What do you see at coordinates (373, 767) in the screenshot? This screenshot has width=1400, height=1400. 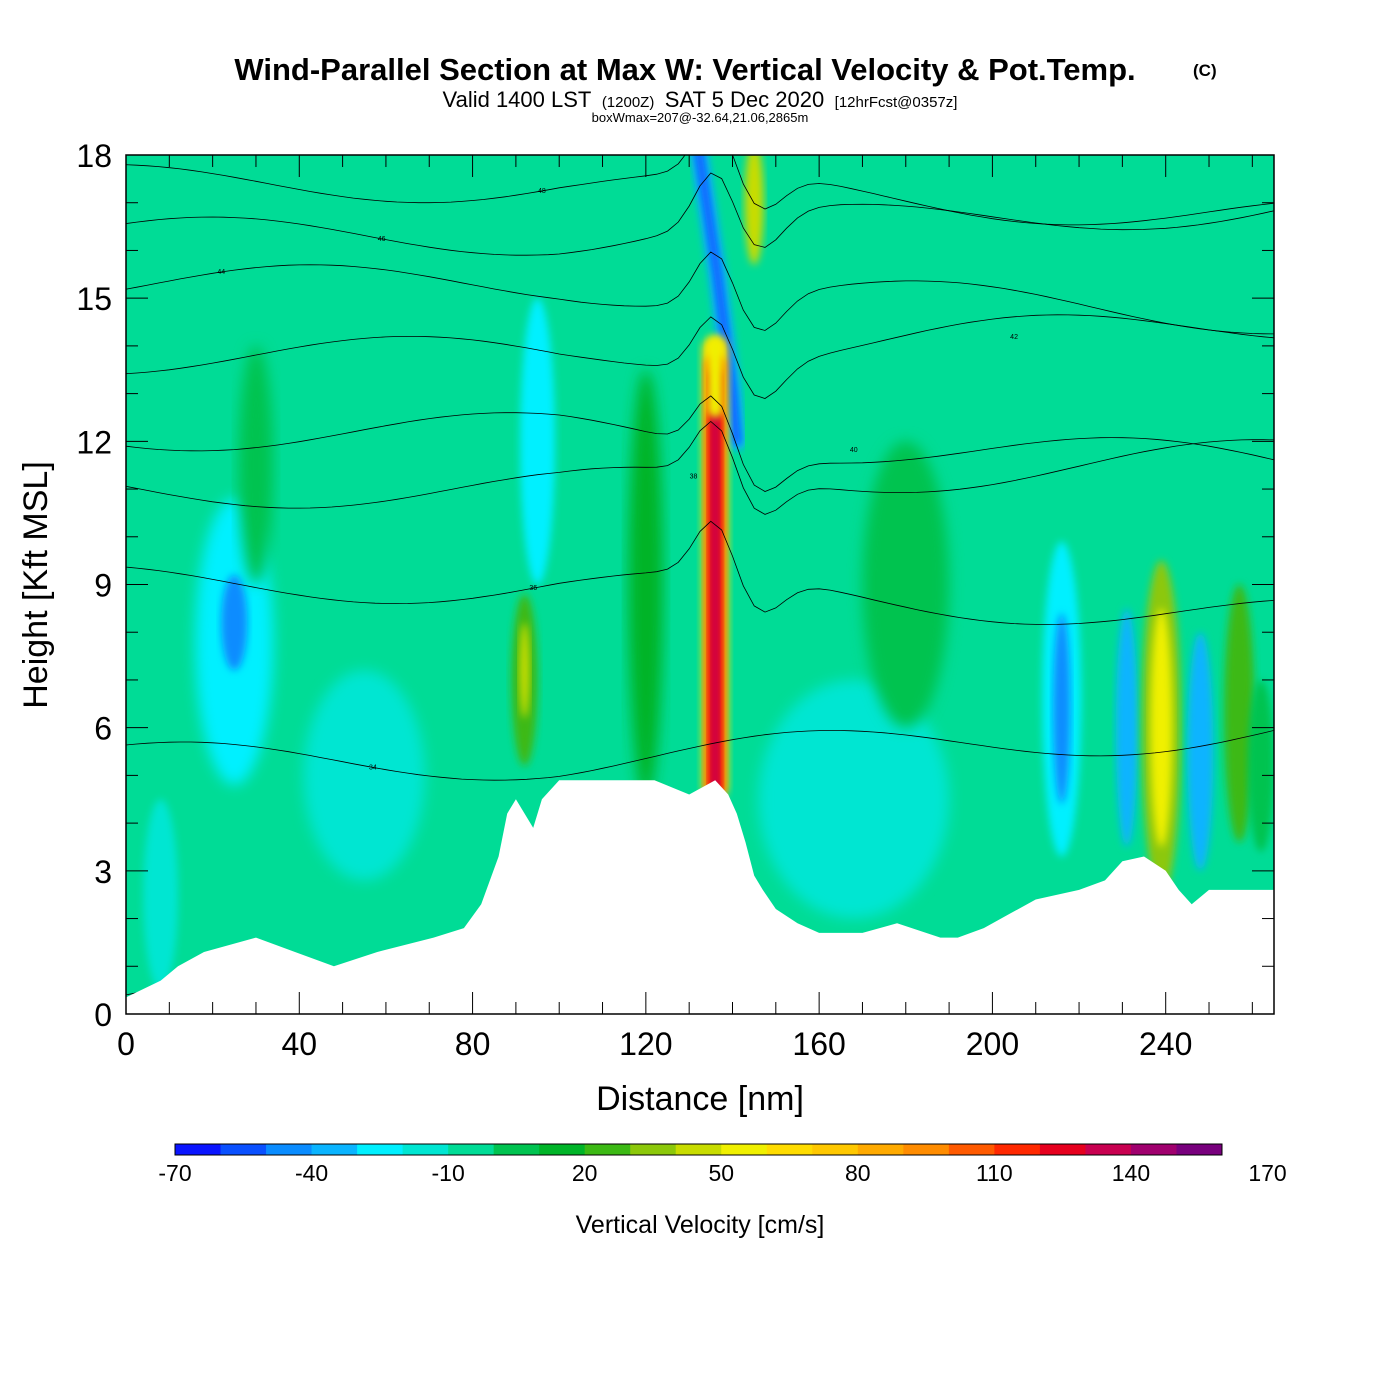 I see `contour-label: 34` at bounding box center [373, 767].